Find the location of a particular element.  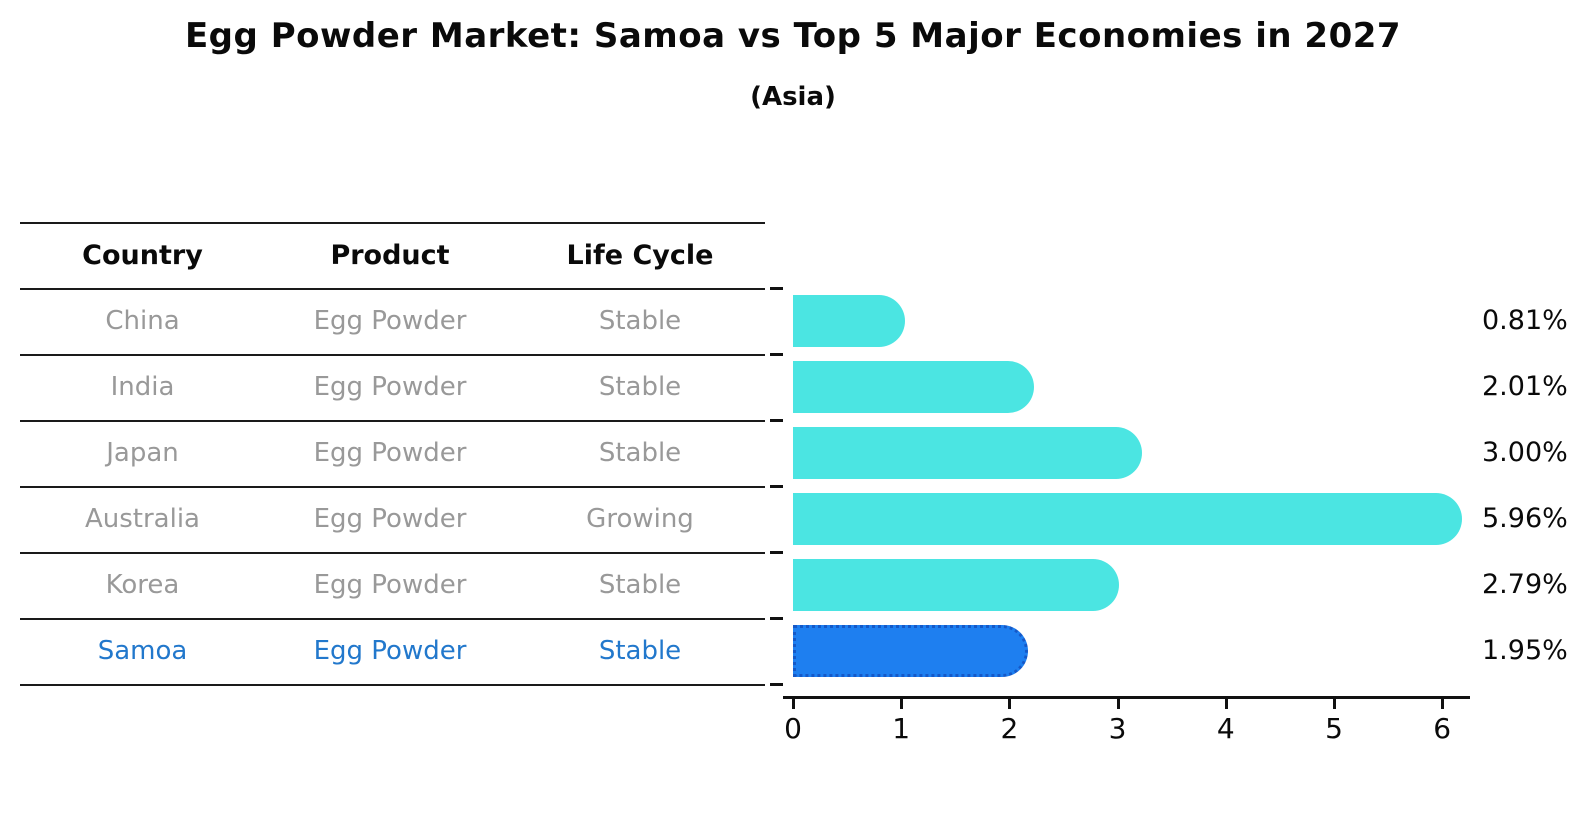

cell-lifecycle: Growing is located at coordinates (640, 519).